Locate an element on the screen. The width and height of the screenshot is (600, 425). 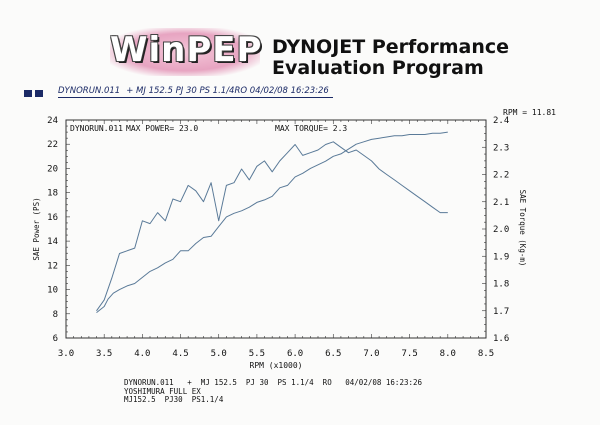
y-tick-label: 20 is located at coordinates (52, 169).